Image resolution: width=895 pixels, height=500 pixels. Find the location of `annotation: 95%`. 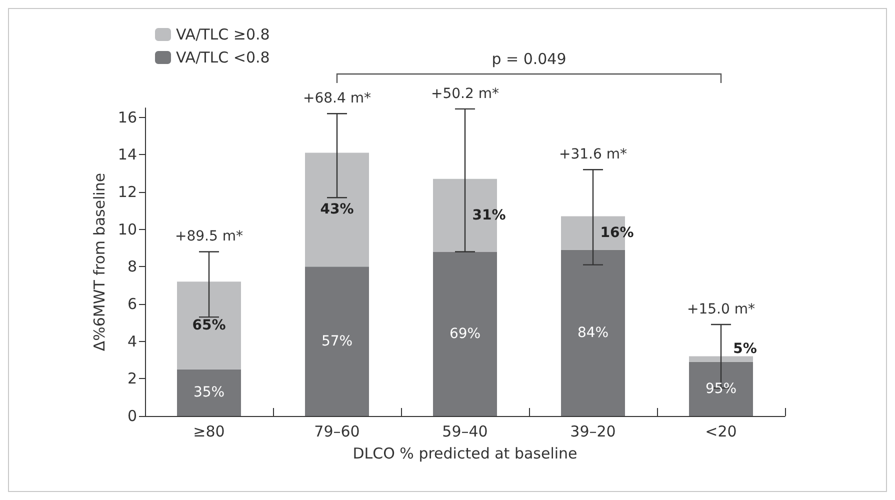

annotation: 95% is located at coordinates (721, 388).